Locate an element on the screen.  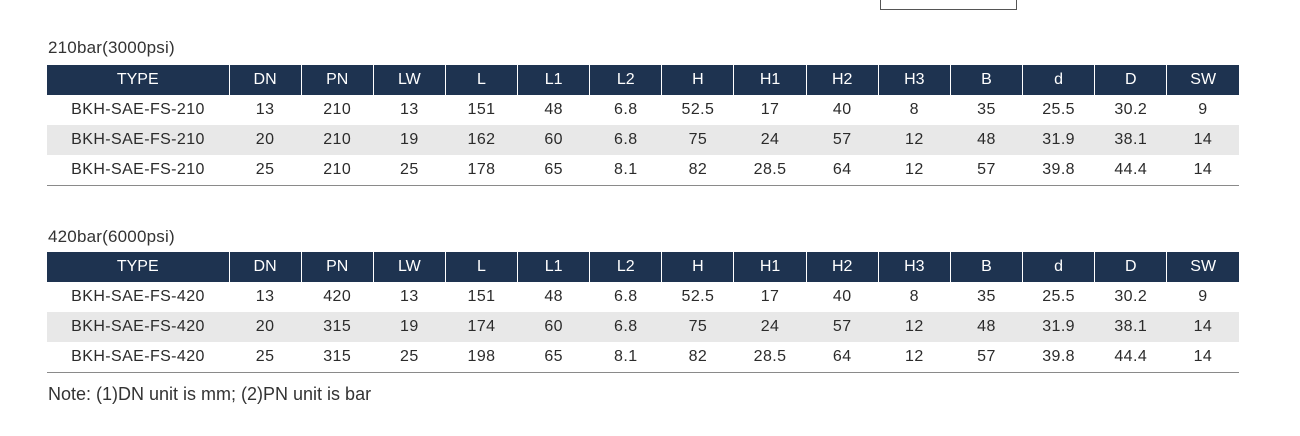
table-cell-b: 57 is located at coordinates (986, 357).